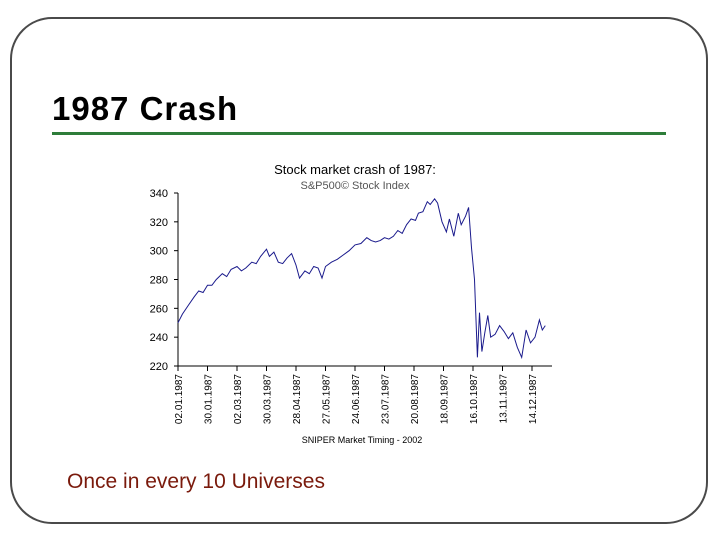 This screenshot has width=720, height=540. I want to click on y-tick-label: 320, so click(159, 223).